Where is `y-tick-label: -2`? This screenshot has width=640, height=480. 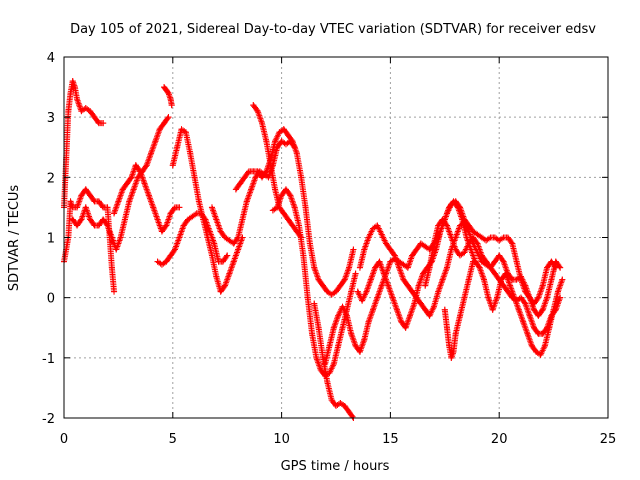 y-tick-label: -2 is located at coordinates (48, 419).